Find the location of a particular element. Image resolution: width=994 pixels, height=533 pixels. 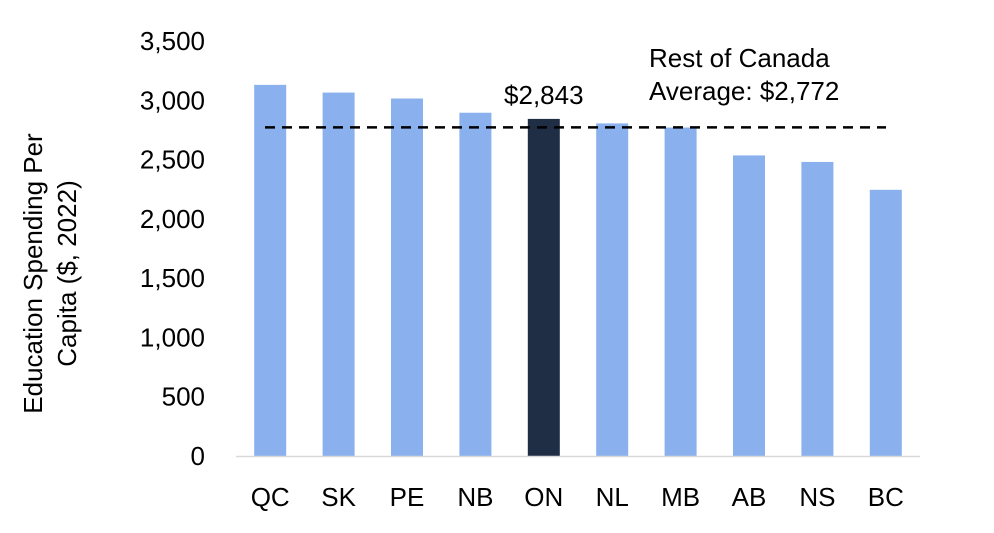

y-tick-label: 3,000 is located at coordinates (172, 100).